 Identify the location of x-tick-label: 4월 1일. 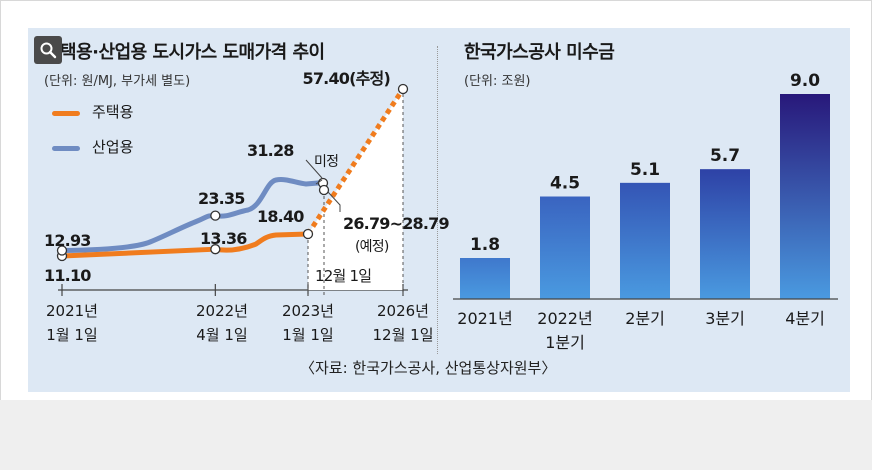
(221, 335).